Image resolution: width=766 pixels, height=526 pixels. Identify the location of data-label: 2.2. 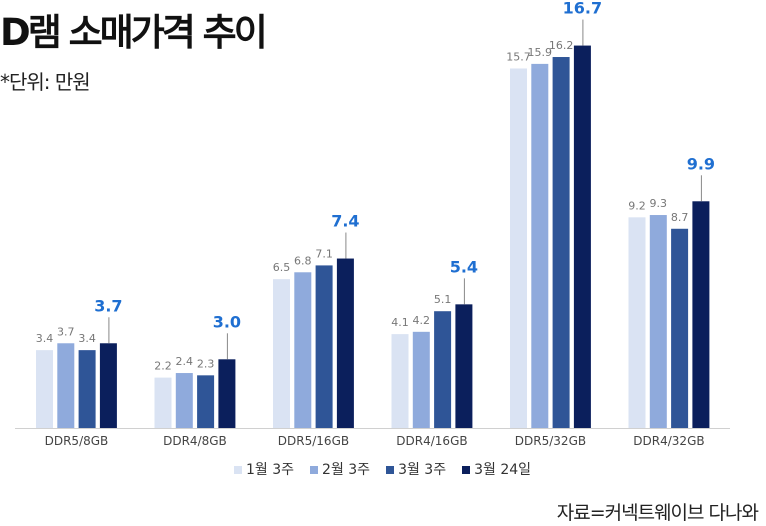
(163, 366).